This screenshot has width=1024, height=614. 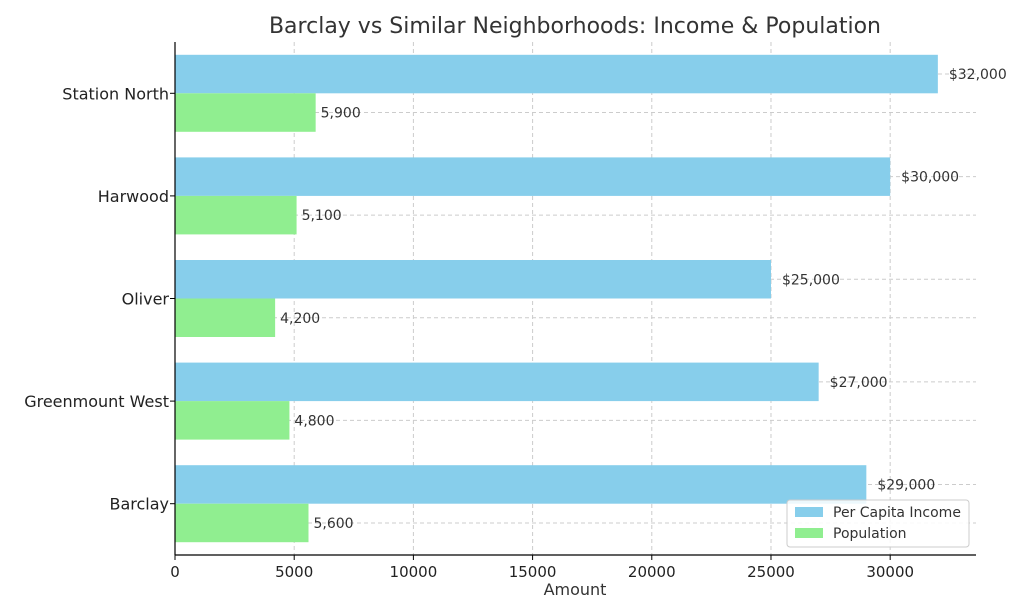 I want to click on legend-box, so click(x=878, y=523).